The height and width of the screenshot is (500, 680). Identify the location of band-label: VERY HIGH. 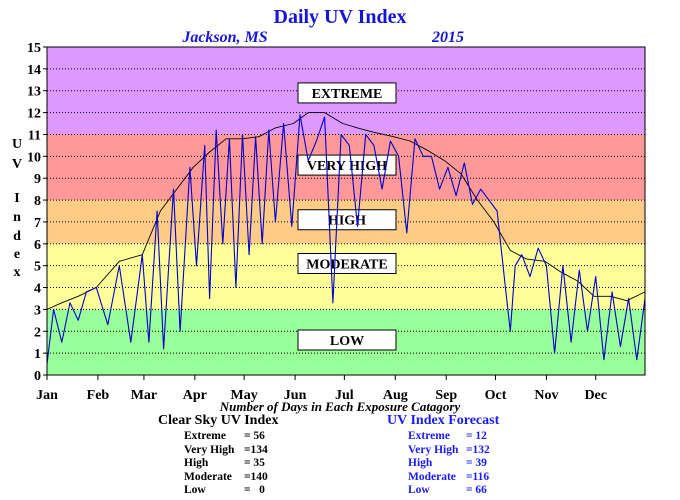
(347, 166).